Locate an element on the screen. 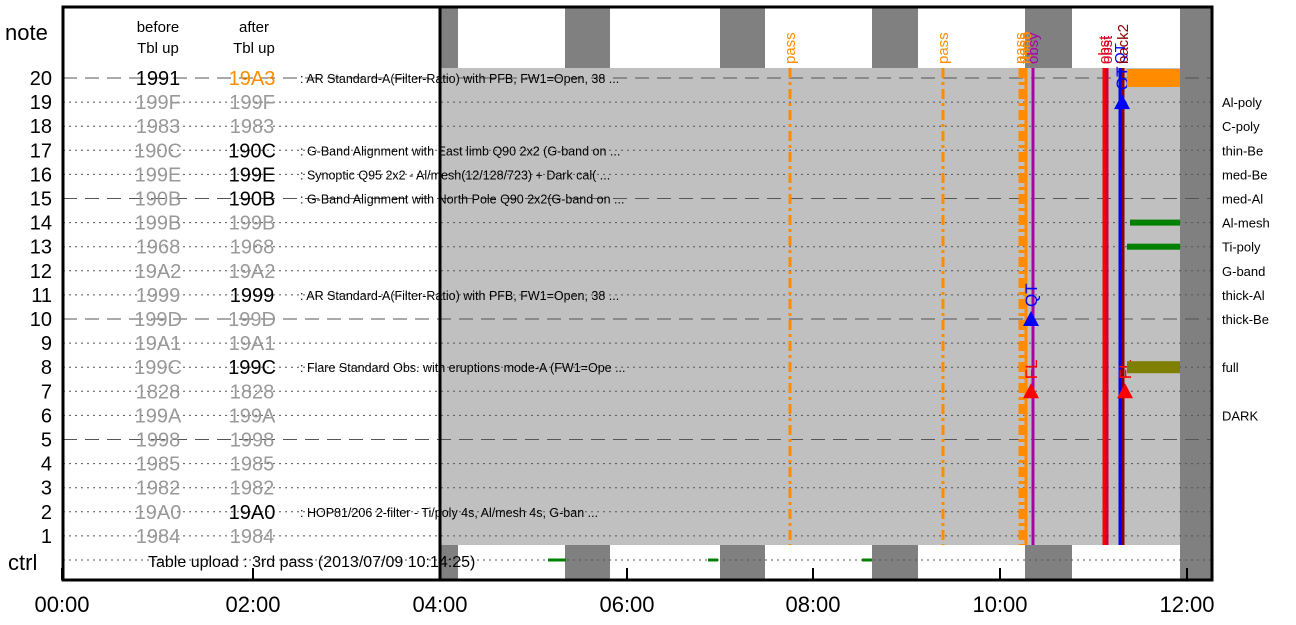 The height and width of the screenshot is (625, 1296). after-header-line1: after is located at coordinates (254, 27).